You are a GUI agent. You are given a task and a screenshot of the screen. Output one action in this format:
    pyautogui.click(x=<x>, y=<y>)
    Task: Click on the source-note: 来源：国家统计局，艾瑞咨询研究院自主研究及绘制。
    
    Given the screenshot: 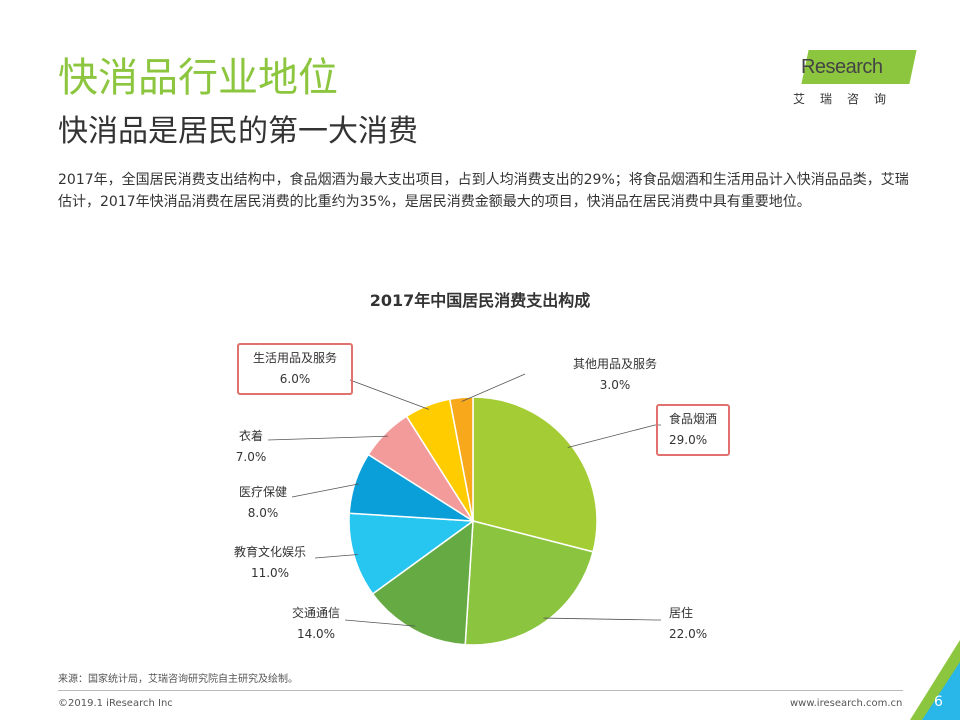 What is the action you would take?
    pyautogui.click(x=178, y=679)
    